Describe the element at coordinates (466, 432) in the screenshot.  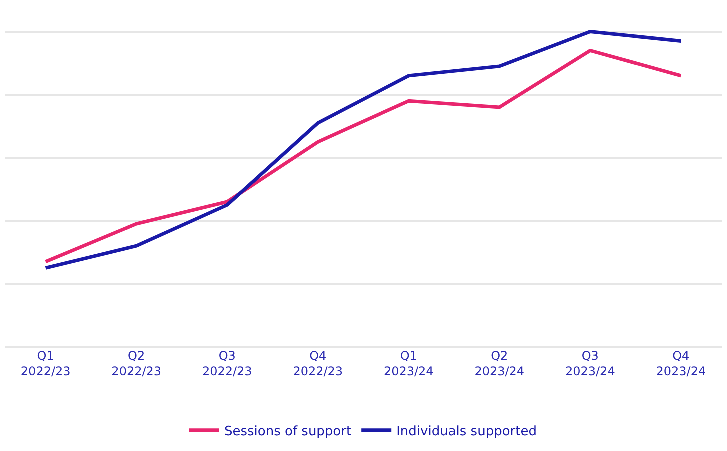
I see `legend-label: Individuals supported` at that location.